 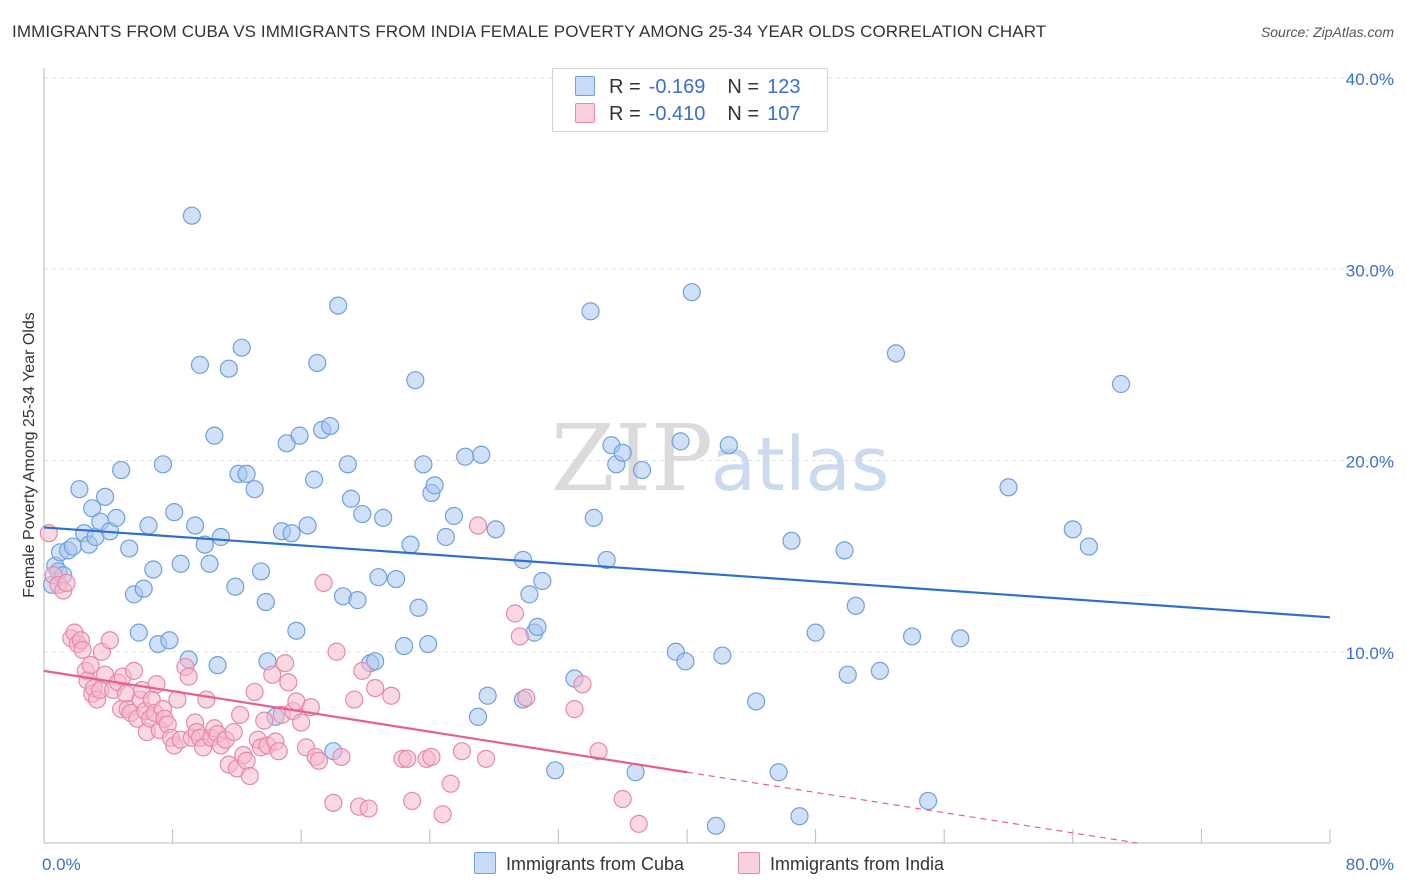 What do you see at coordinates (365, 721) in the screenshot?
I see `india-trend-line` at bounding box center [365, 721].